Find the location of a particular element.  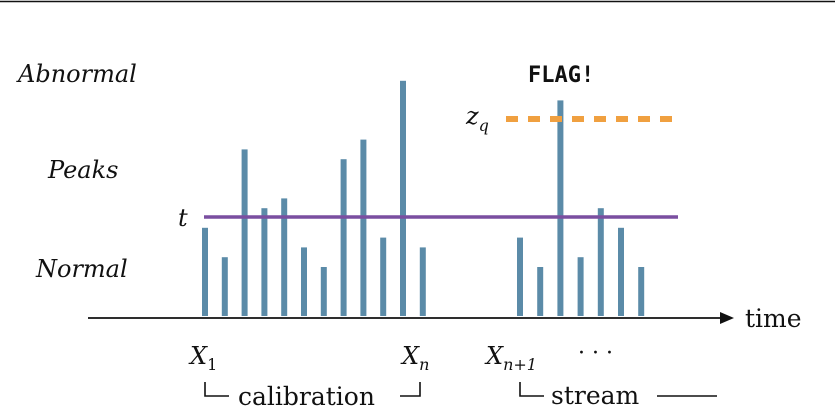

flag-label: FLAG! is located at coordinates (561, 75).